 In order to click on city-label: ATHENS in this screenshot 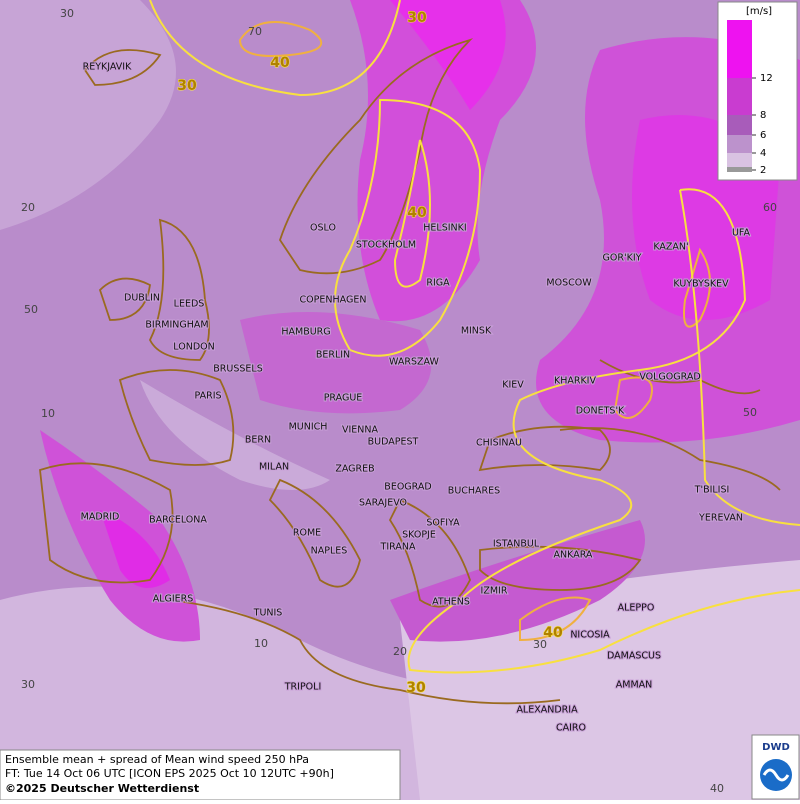, I will do `click(451, 602)`.